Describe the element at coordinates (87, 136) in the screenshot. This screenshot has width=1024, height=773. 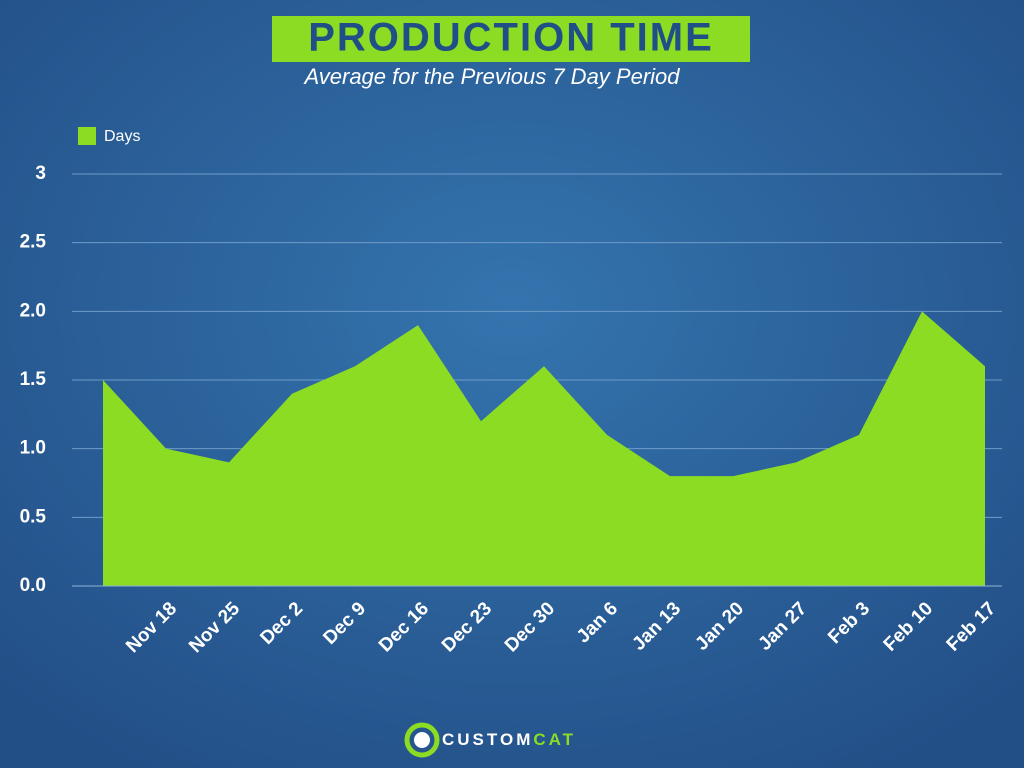
I see `legend-swatch` at that location.